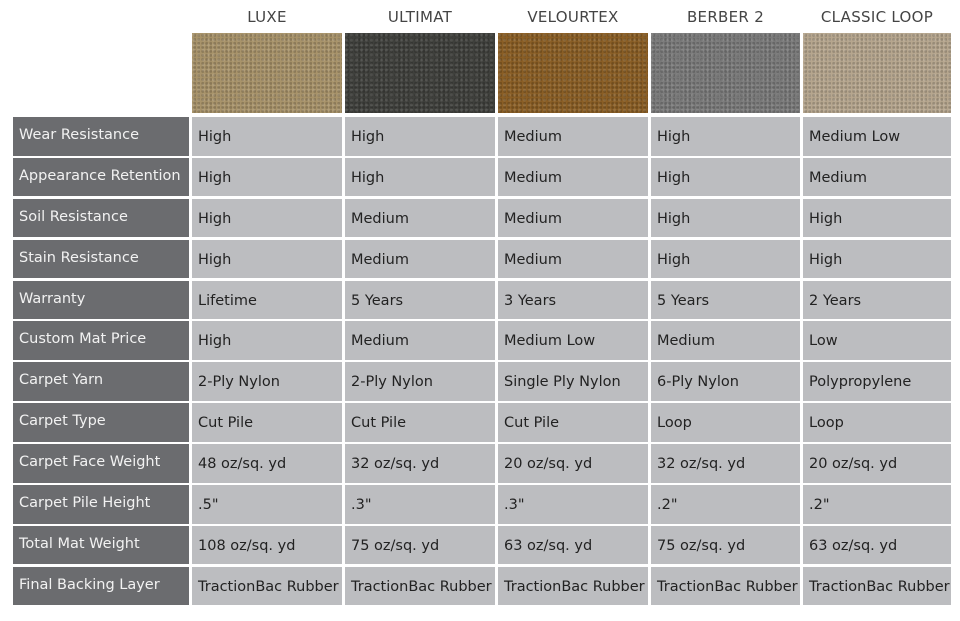 Image resolution: width=960 pixels, height=621 pixels. Describe the element at coordinates (101, 422) in the screenshot. I see `row-label: Carpet Type` at that location.